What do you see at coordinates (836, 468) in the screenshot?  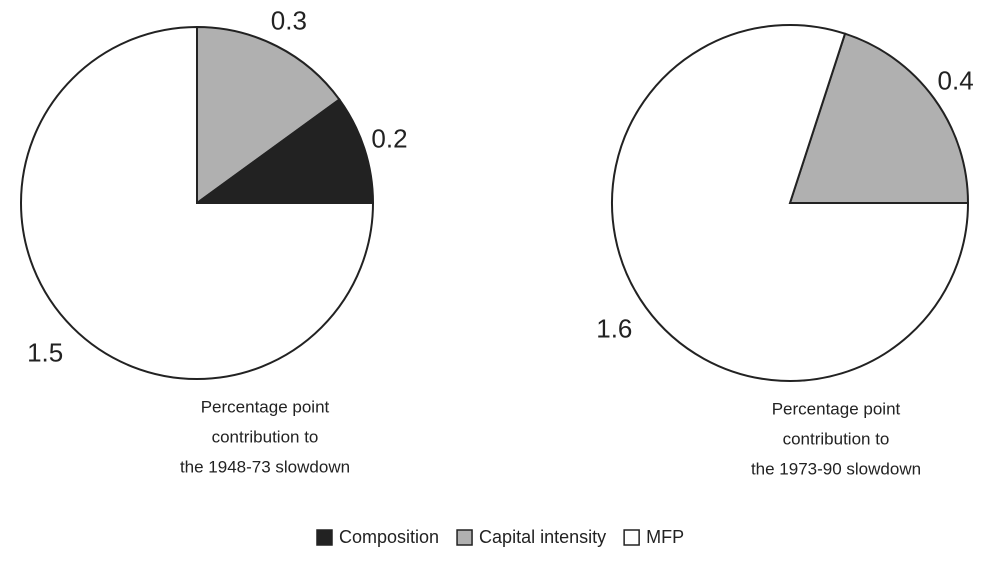 I see `caption: the 1973-90 slowdown` at bounding box center [836, 468].